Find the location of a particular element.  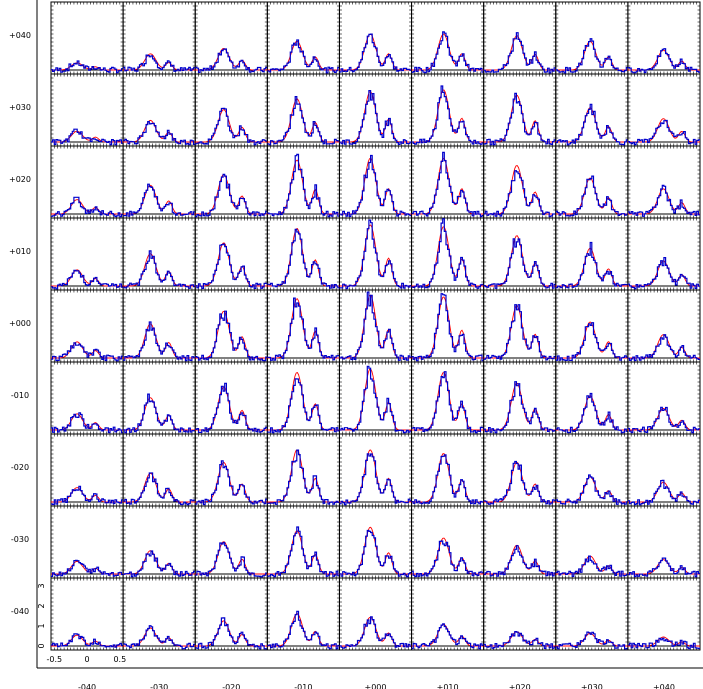

column-offset-label: -030 is located at coordinates (159, 686).